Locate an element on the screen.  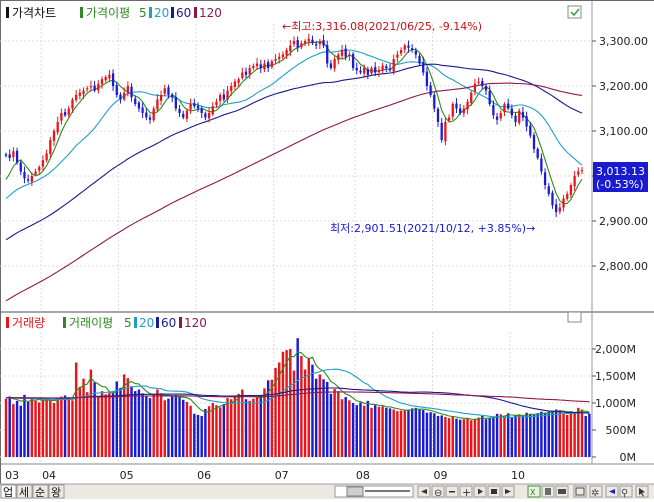
price-panel-settings-button is located at coordinates (574, 12).